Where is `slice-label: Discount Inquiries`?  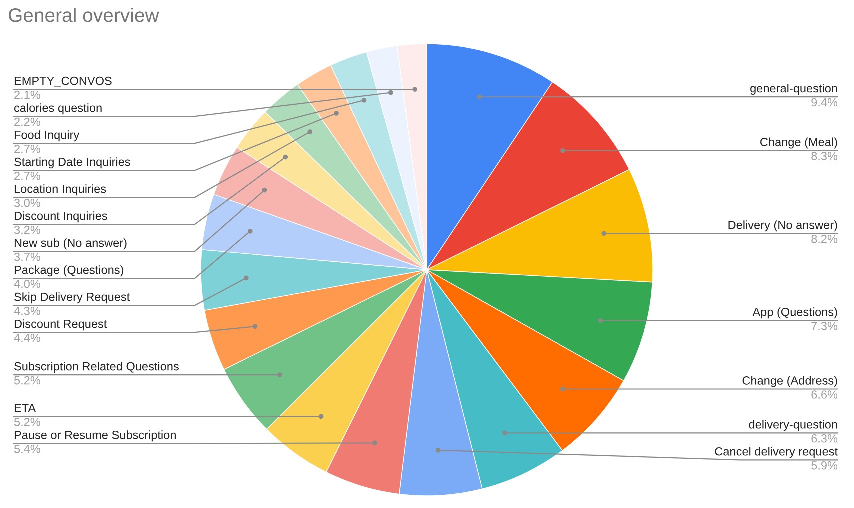
slice-label: Discount Inquiries is located at coordinates (61, 217).